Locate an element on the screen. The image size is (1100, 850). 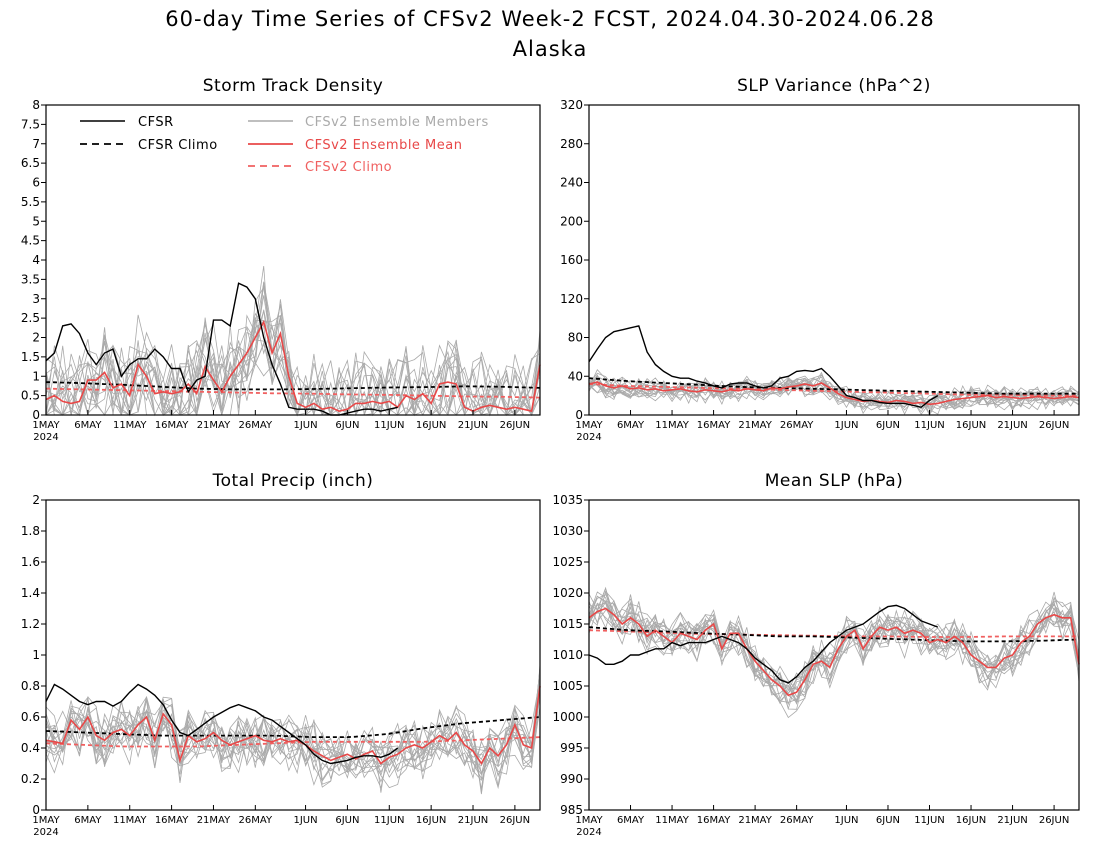
y-tick-label: 6 is located at coordinates (36, 183).